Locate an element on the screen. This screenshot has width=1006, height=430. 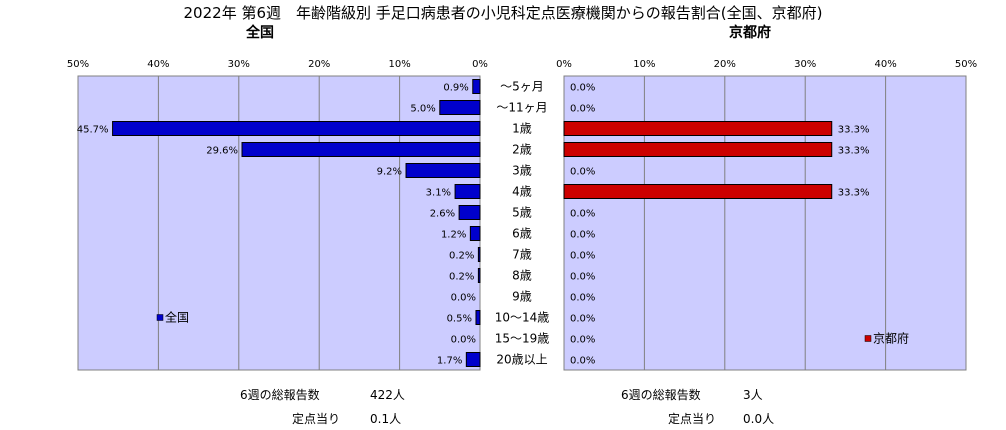
right-subtitle: 京都府 is located at coordinates (750, 33).